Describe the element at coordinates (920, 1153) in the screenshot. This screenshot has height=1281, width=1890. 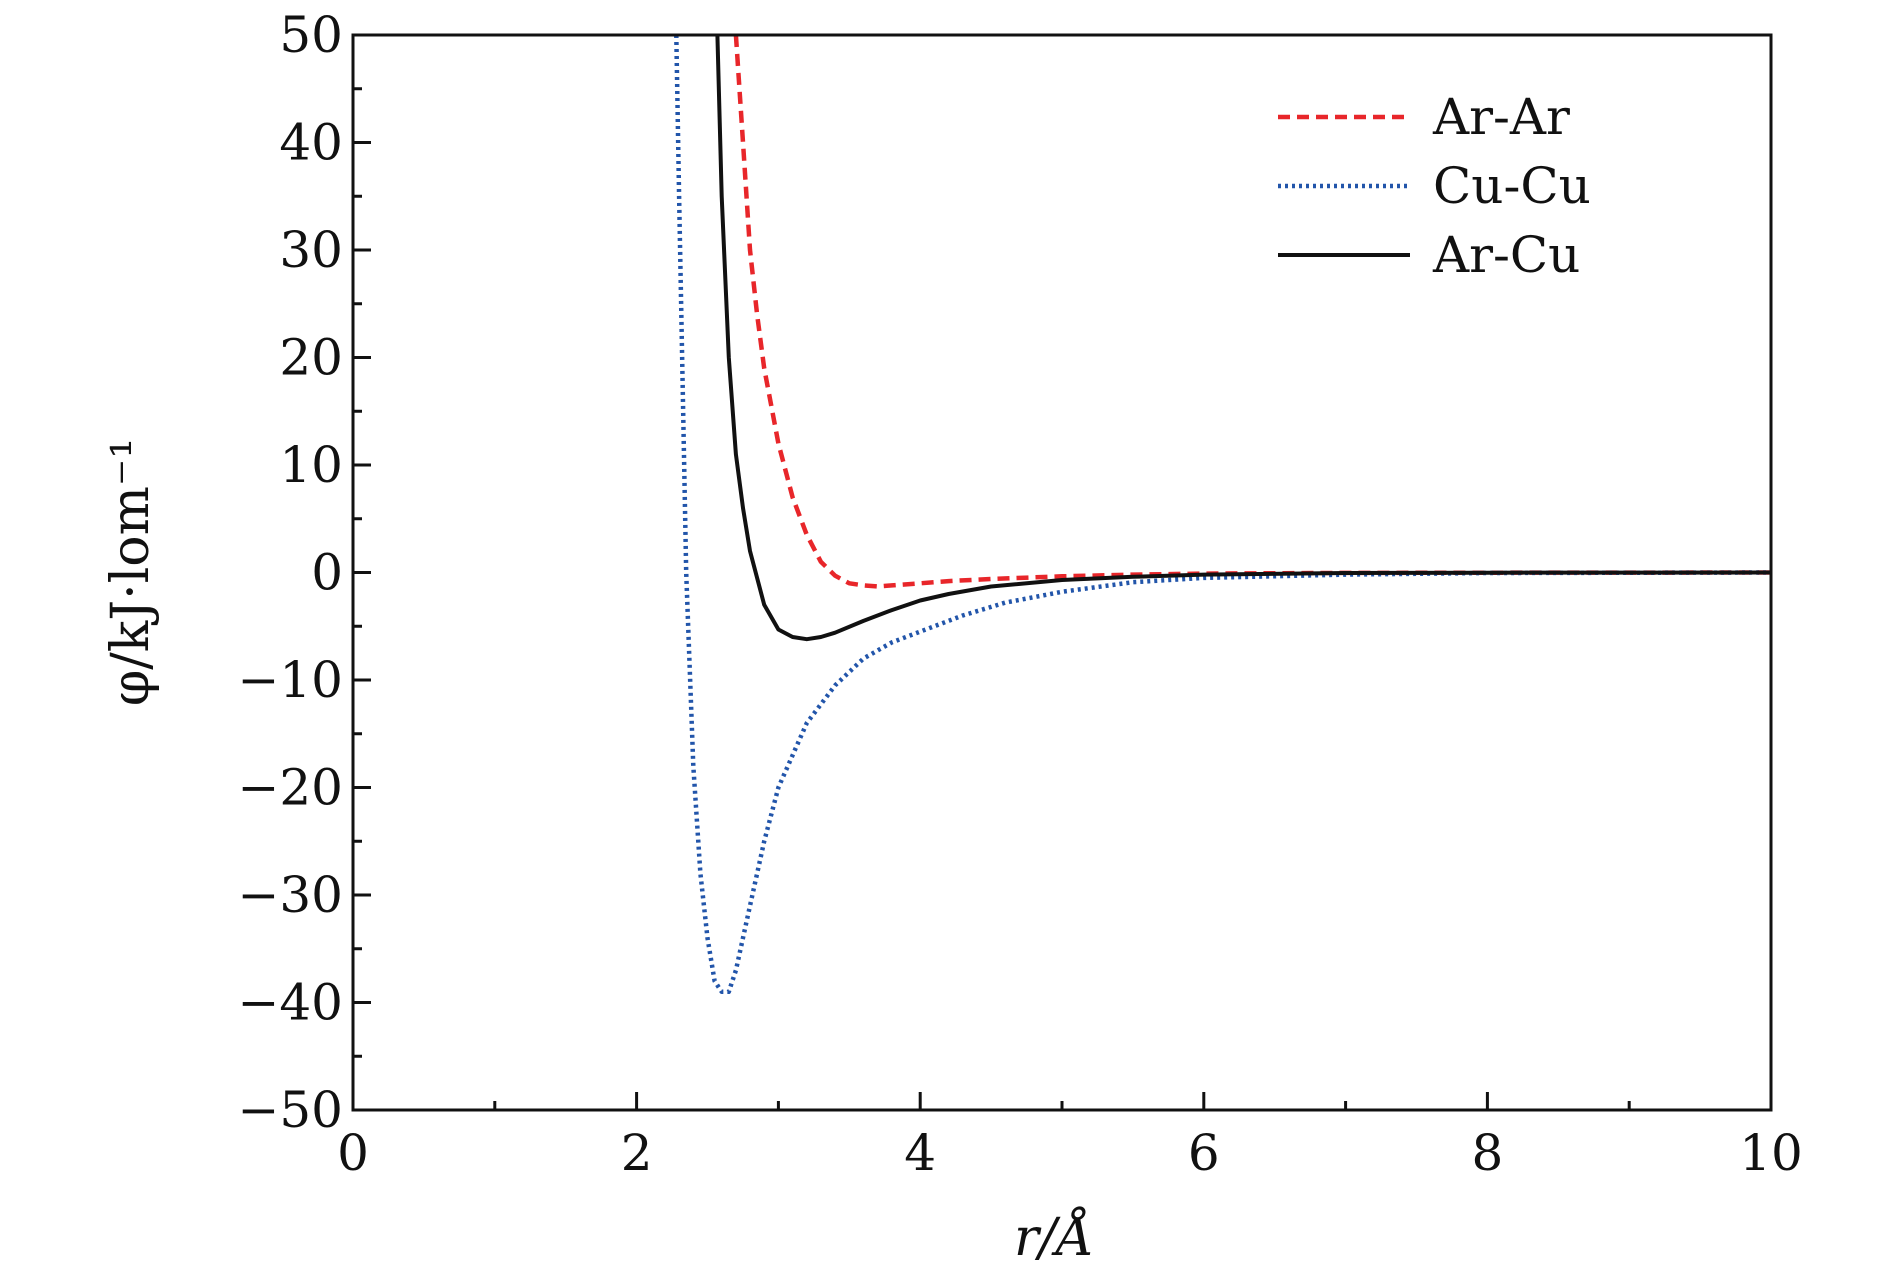
I see `x-tick-label: 4` at that location.